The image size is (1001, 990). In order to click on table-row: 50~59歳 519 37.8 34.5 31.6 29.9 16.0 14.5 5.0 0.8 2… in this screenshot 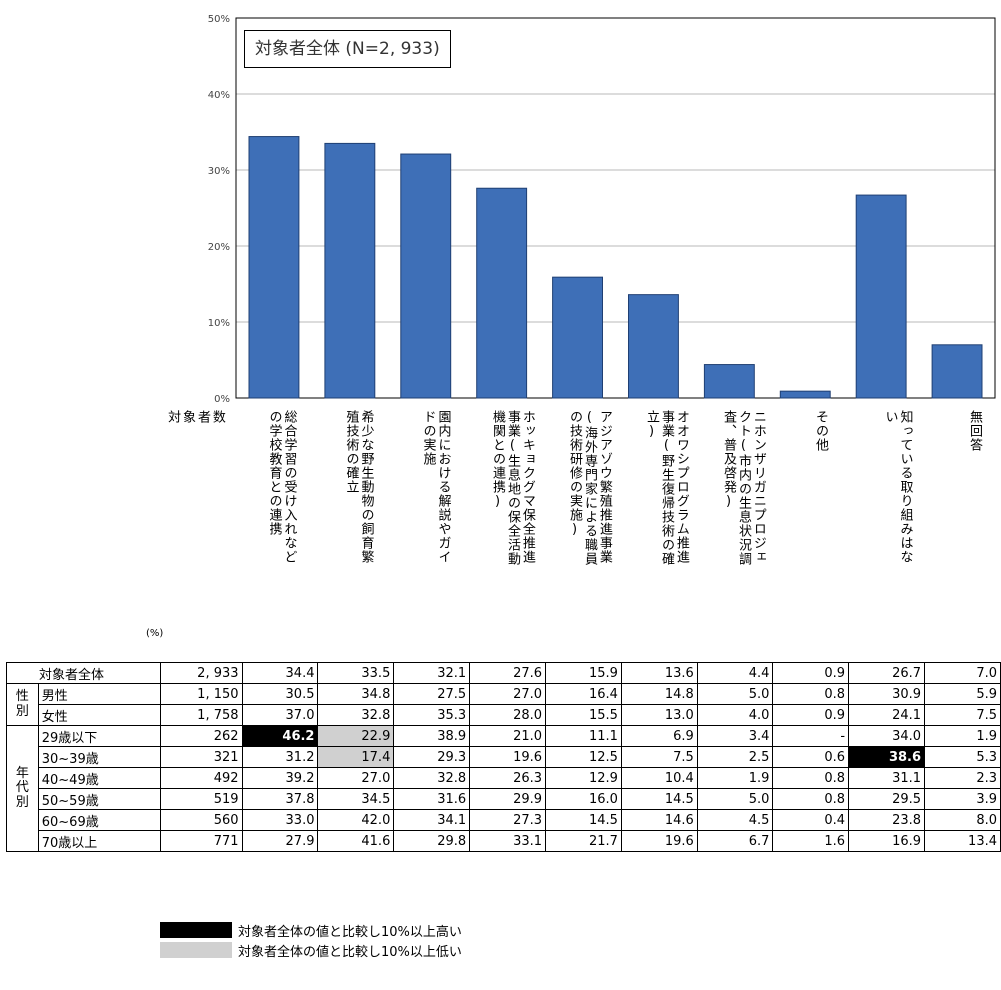, I will do `click(504, 799)`.